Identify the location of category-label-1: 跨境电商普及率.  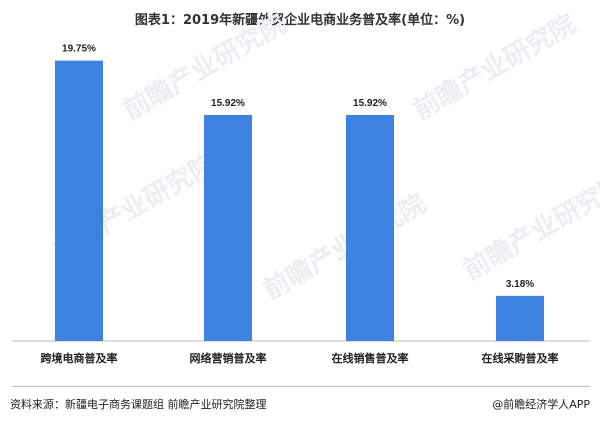
(79, 358).